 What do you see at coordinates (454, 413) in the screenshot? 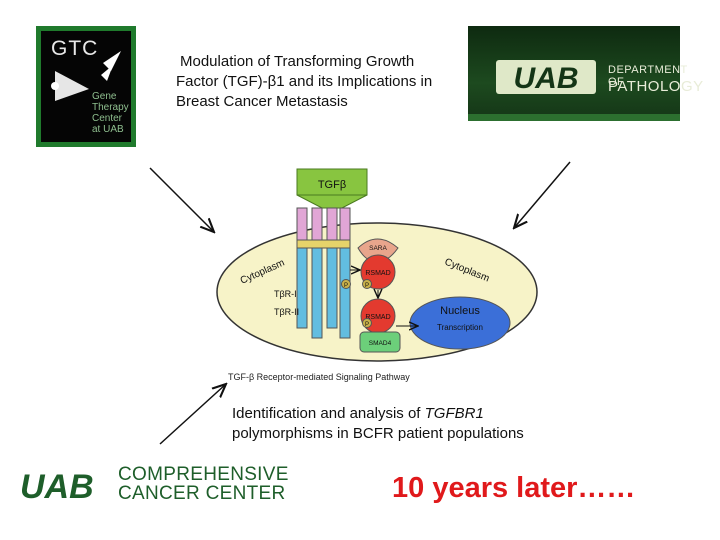
I see `description-gene: TGFBR1` at bounding box center [454, 413].